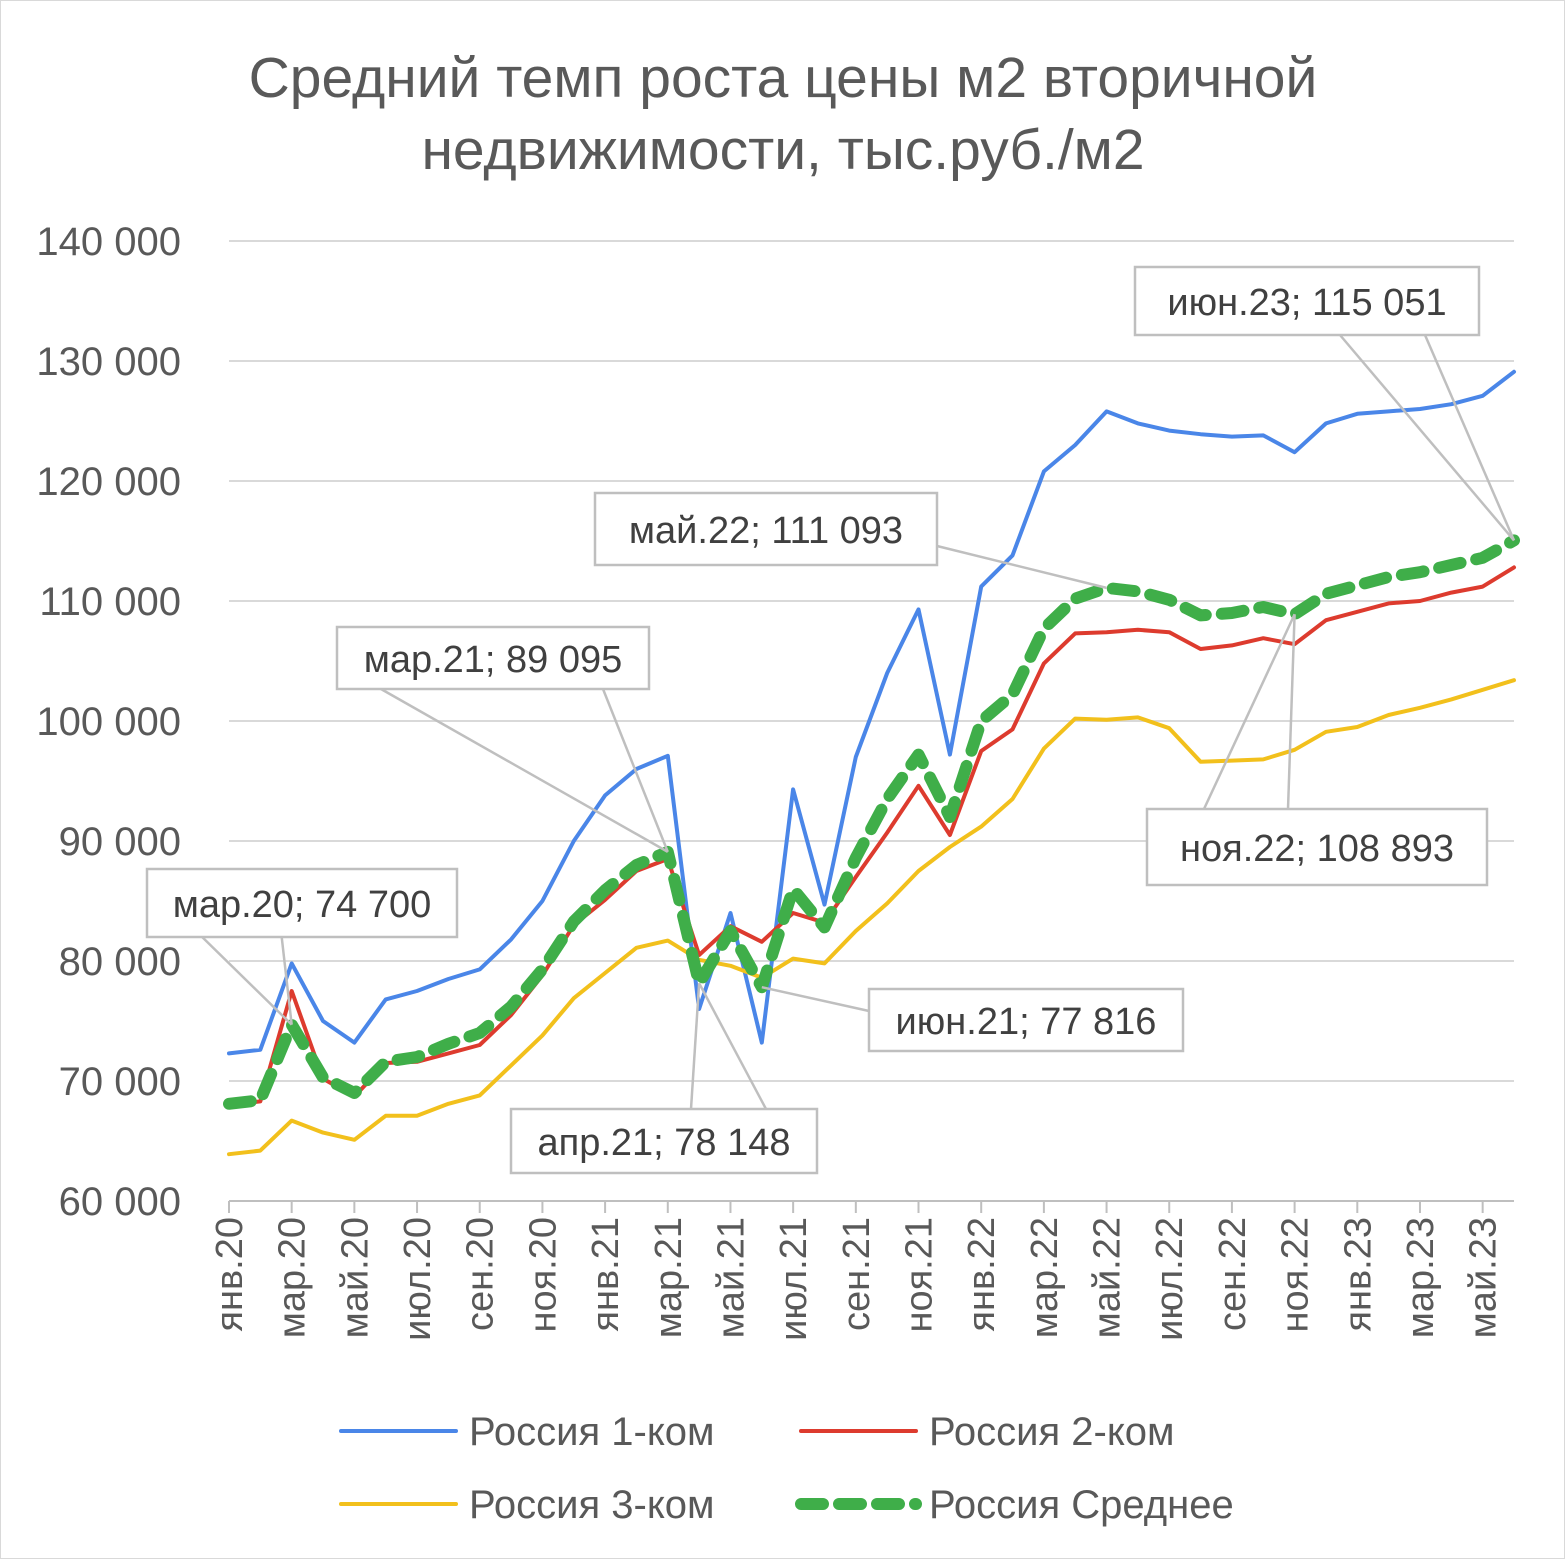  I want to click on y-tick-label: 110 000, so click(110, 602).